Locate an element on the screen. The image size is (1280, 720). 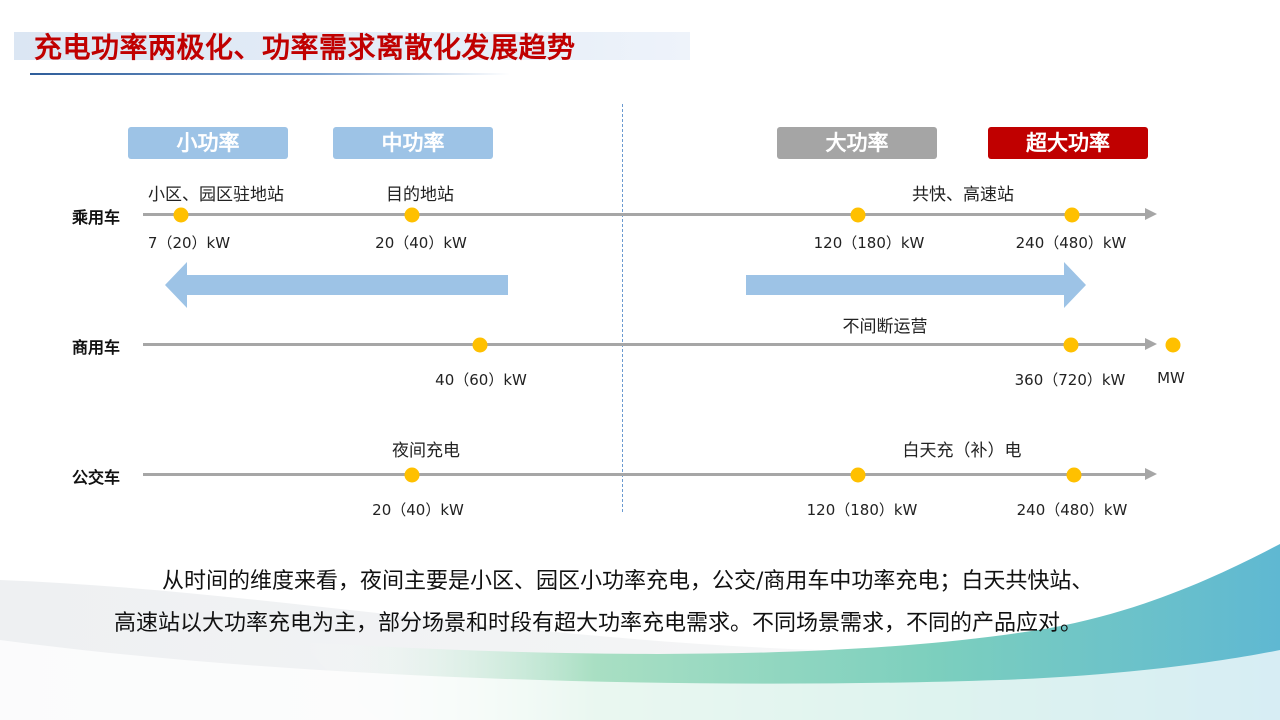
center-divider is located at coordinates (622, 308).